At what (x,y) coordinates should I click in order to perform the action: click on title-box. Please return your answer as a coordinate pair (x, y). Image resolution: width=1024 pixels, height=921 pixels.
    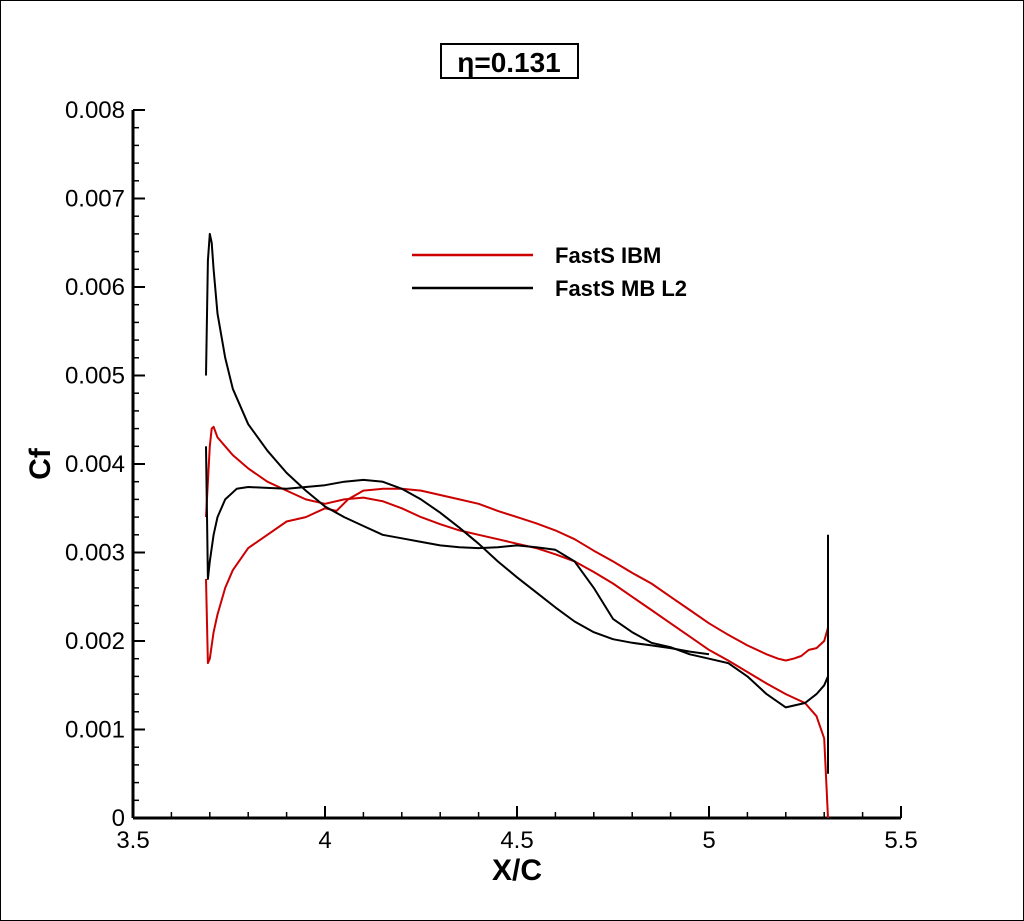
    Looking at the image, I should click on (509, 61).